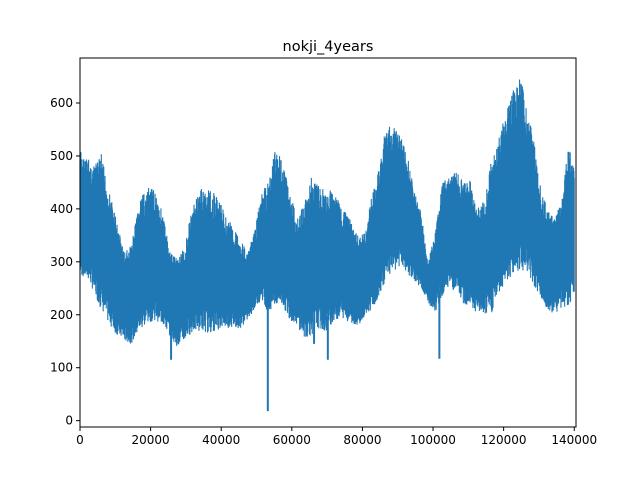  Describe the element at coordinates (221, 440) in the screenshot. I see `x-tick-label: 40000` at that location.